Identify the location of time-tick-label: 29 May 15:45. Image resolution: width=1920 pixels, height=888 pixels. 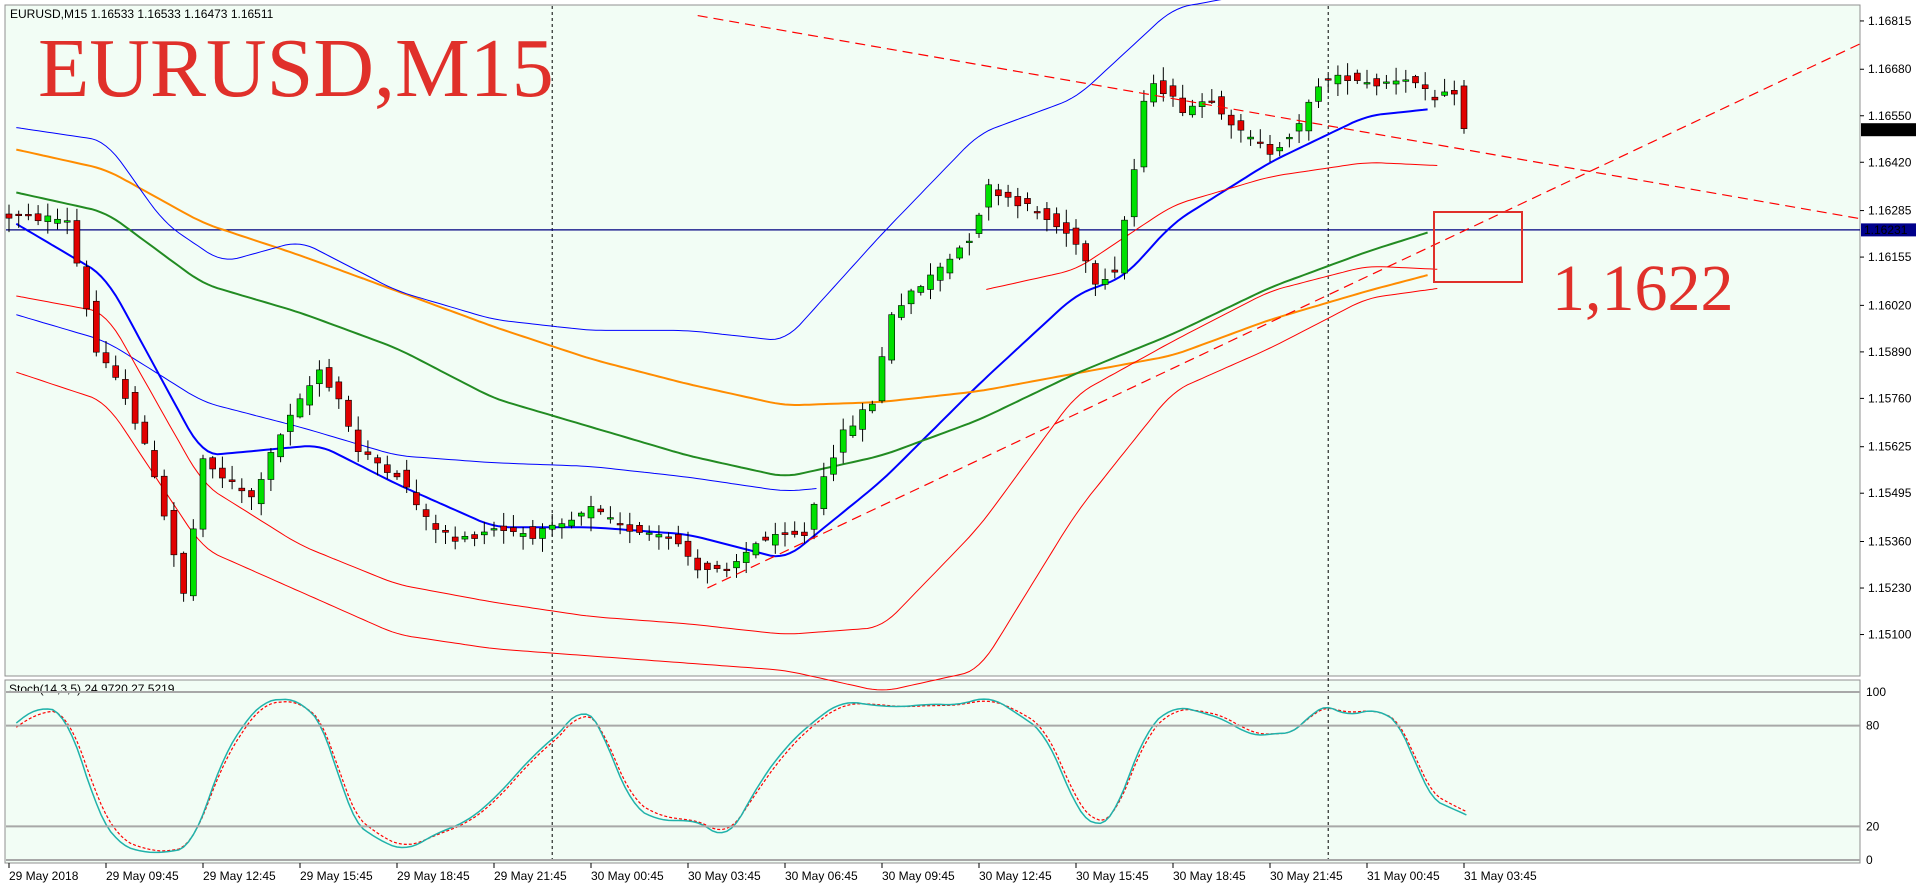
(336, 876).